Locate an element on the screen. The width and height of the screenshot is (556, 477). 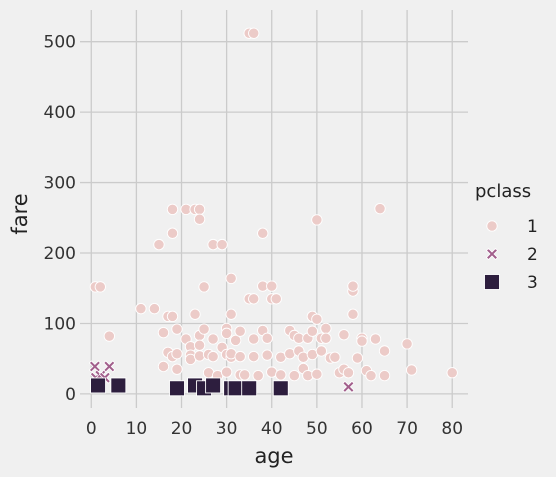
y-tick-label: 500 is located at coordinates (60, 43).